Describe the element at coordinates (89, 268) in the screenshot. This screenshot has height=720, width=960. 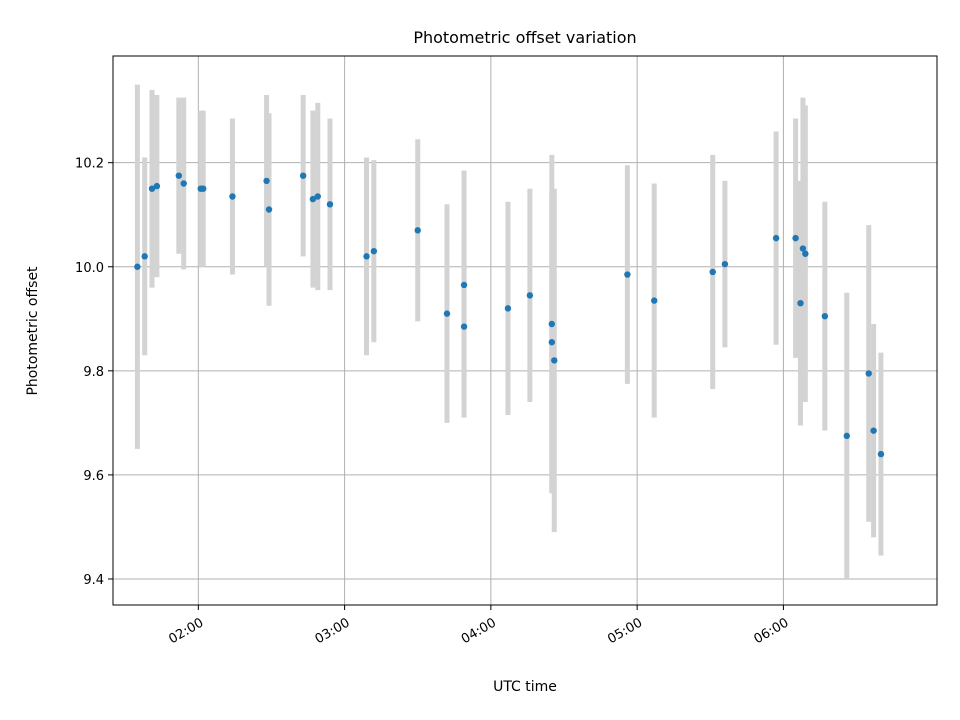
I see `y-tick-label: 10.0` at that location.